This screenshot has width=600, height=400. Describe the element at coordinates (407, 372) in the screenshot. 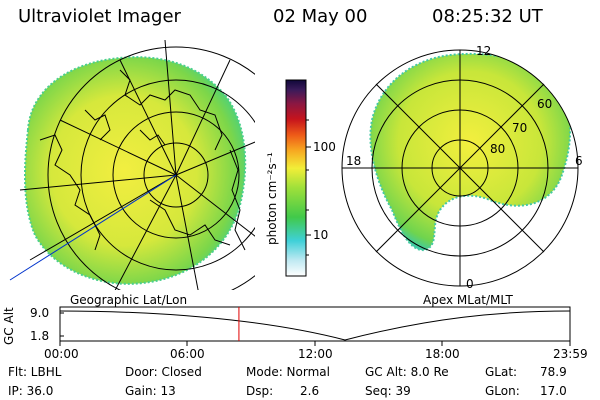

I see `gc-alt-info: GC Alt: 8.0 Re` at that location.